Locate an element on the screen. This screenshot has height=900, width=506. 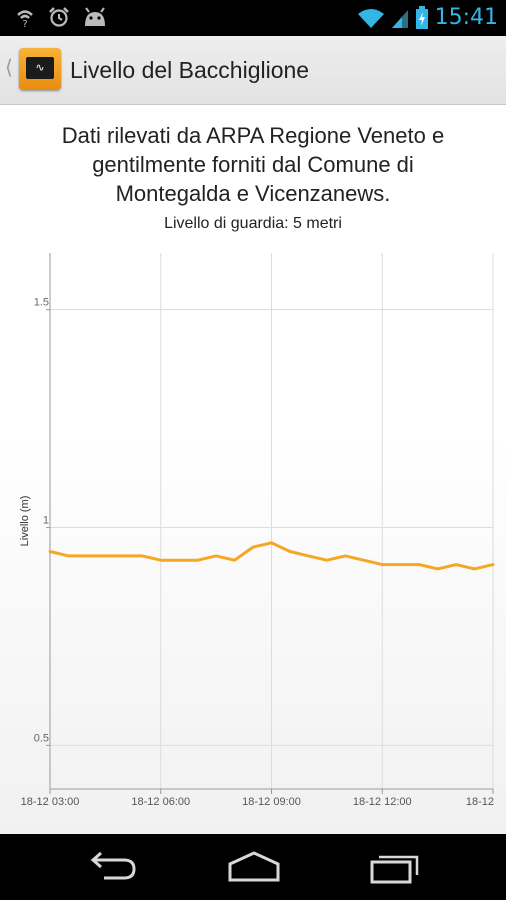
y-tick-label: 1 is located at coordinates (46, 521).